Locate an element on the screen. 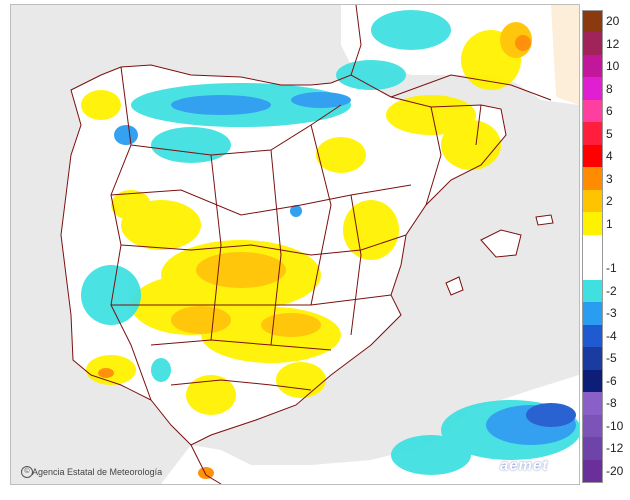 The width and height of the screenshot is (630, 500). legend-label: -20 is located at coordinates (615, 470).